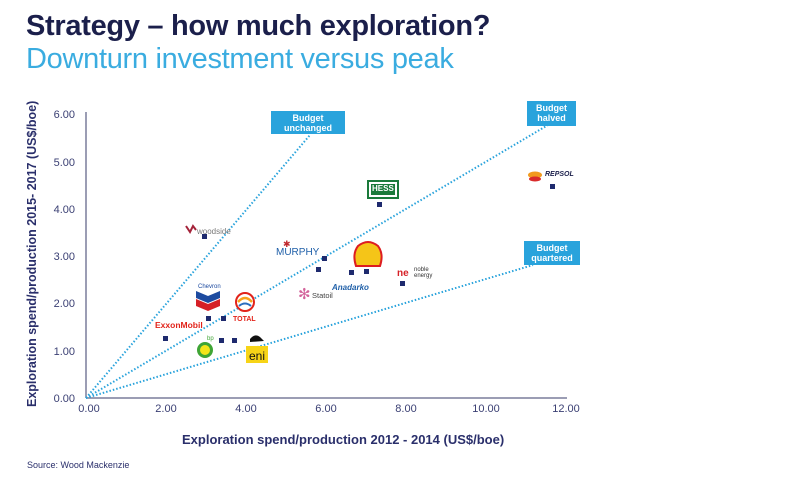 This screenshot has height=480, width=800. I want to click on logo-hess: HESS, so click(383, 188).